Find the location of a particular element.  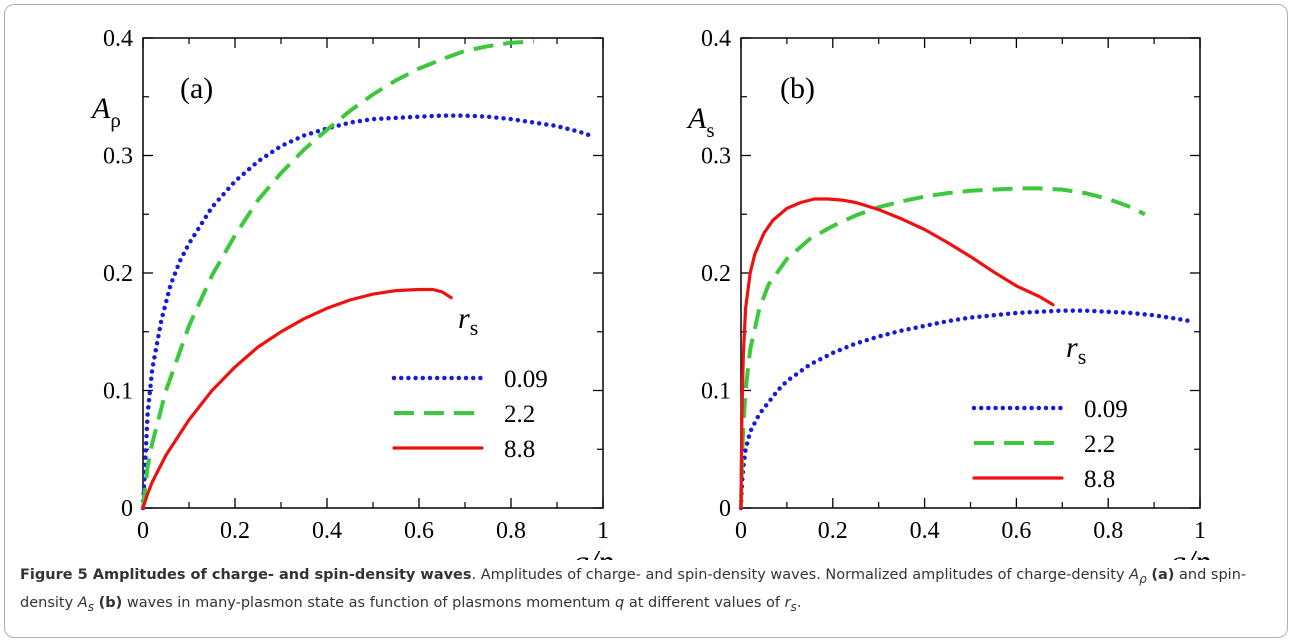

caption-text-2: and spin-density is located at coordinates (633, 589).